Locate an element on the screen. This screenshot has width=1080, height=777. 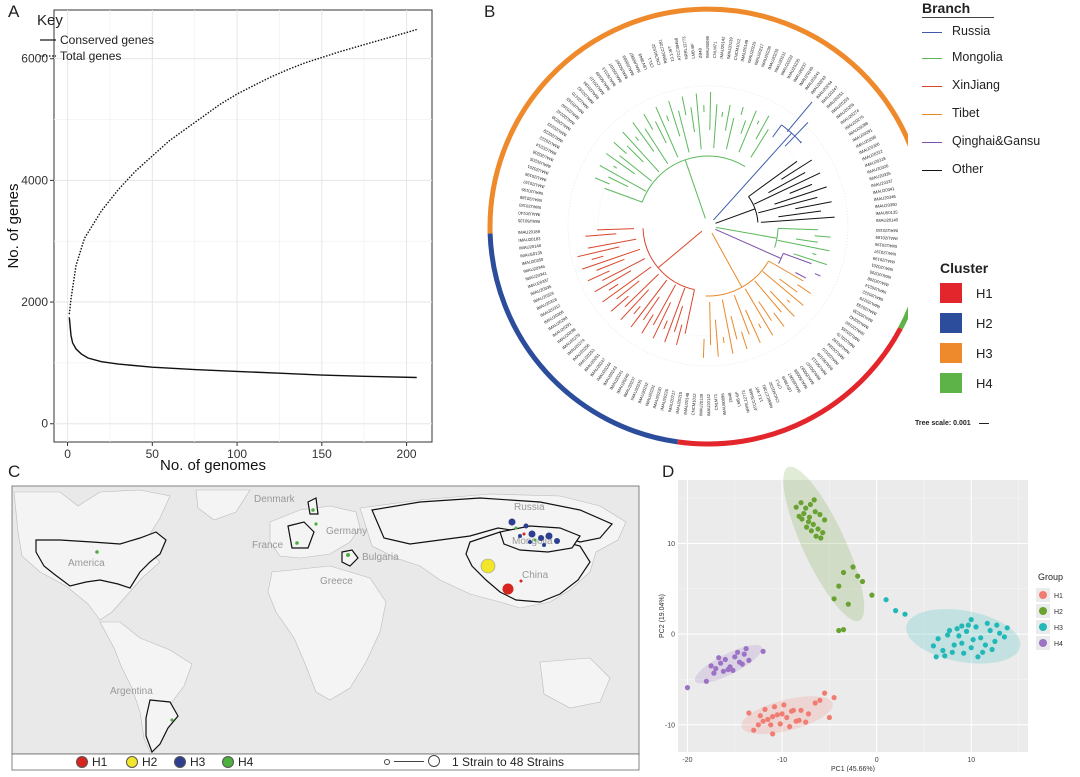
strain-dot-mongolia-h1 is located at coordinates (524, 534).